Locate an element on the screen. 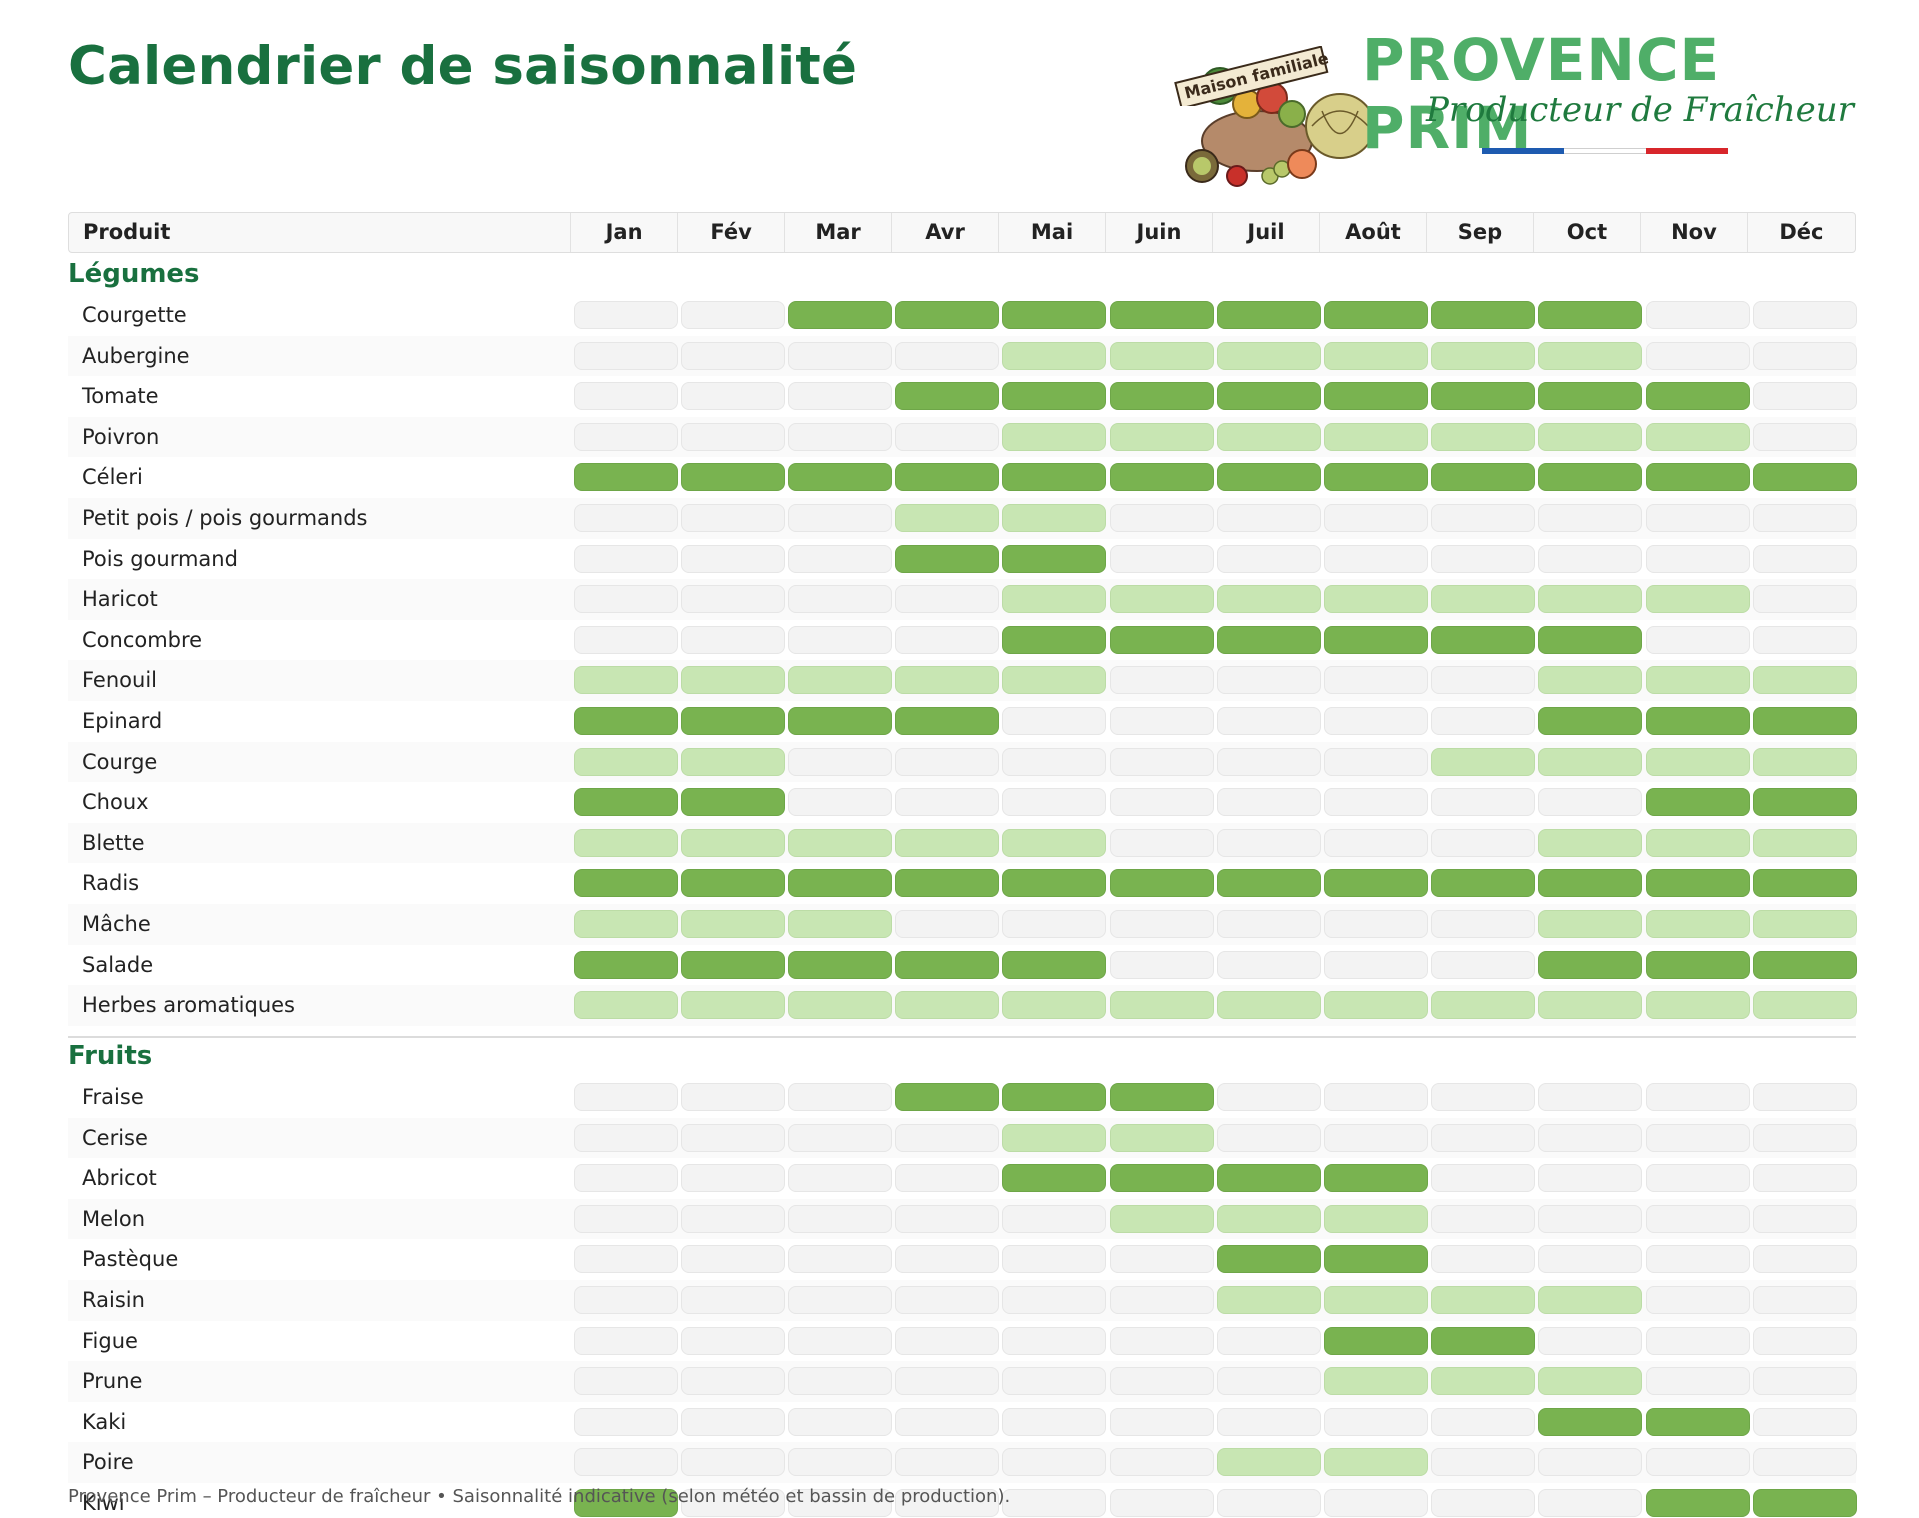 Image resolution: width=1919 pixels, height=1518 pixels. table-row: Choux is located at coordinates (962, 802).